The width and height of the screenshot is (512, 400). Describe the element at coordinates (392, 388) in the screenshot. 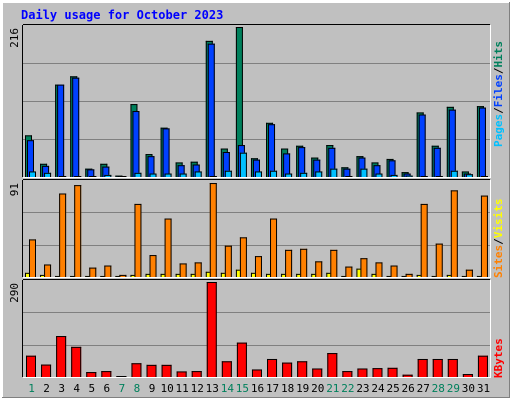

I see `day-label: 25` at that location.